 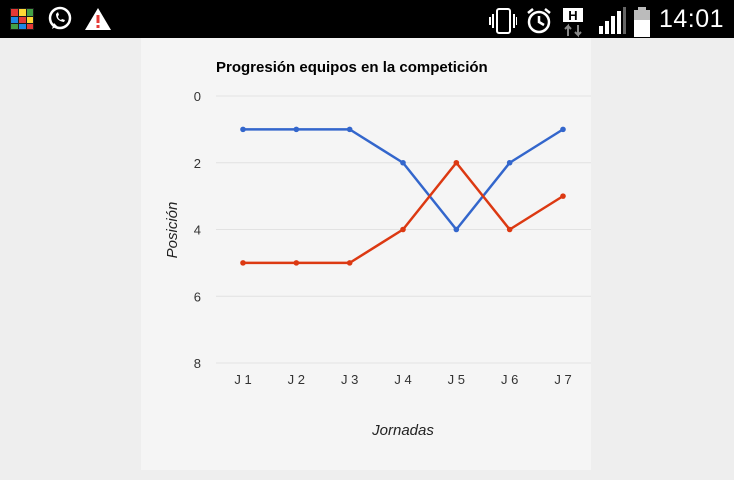 What do you see at coordinates (642, 21) in the screenshot?
I see `battery-icon` at bounding box center [642, 21].